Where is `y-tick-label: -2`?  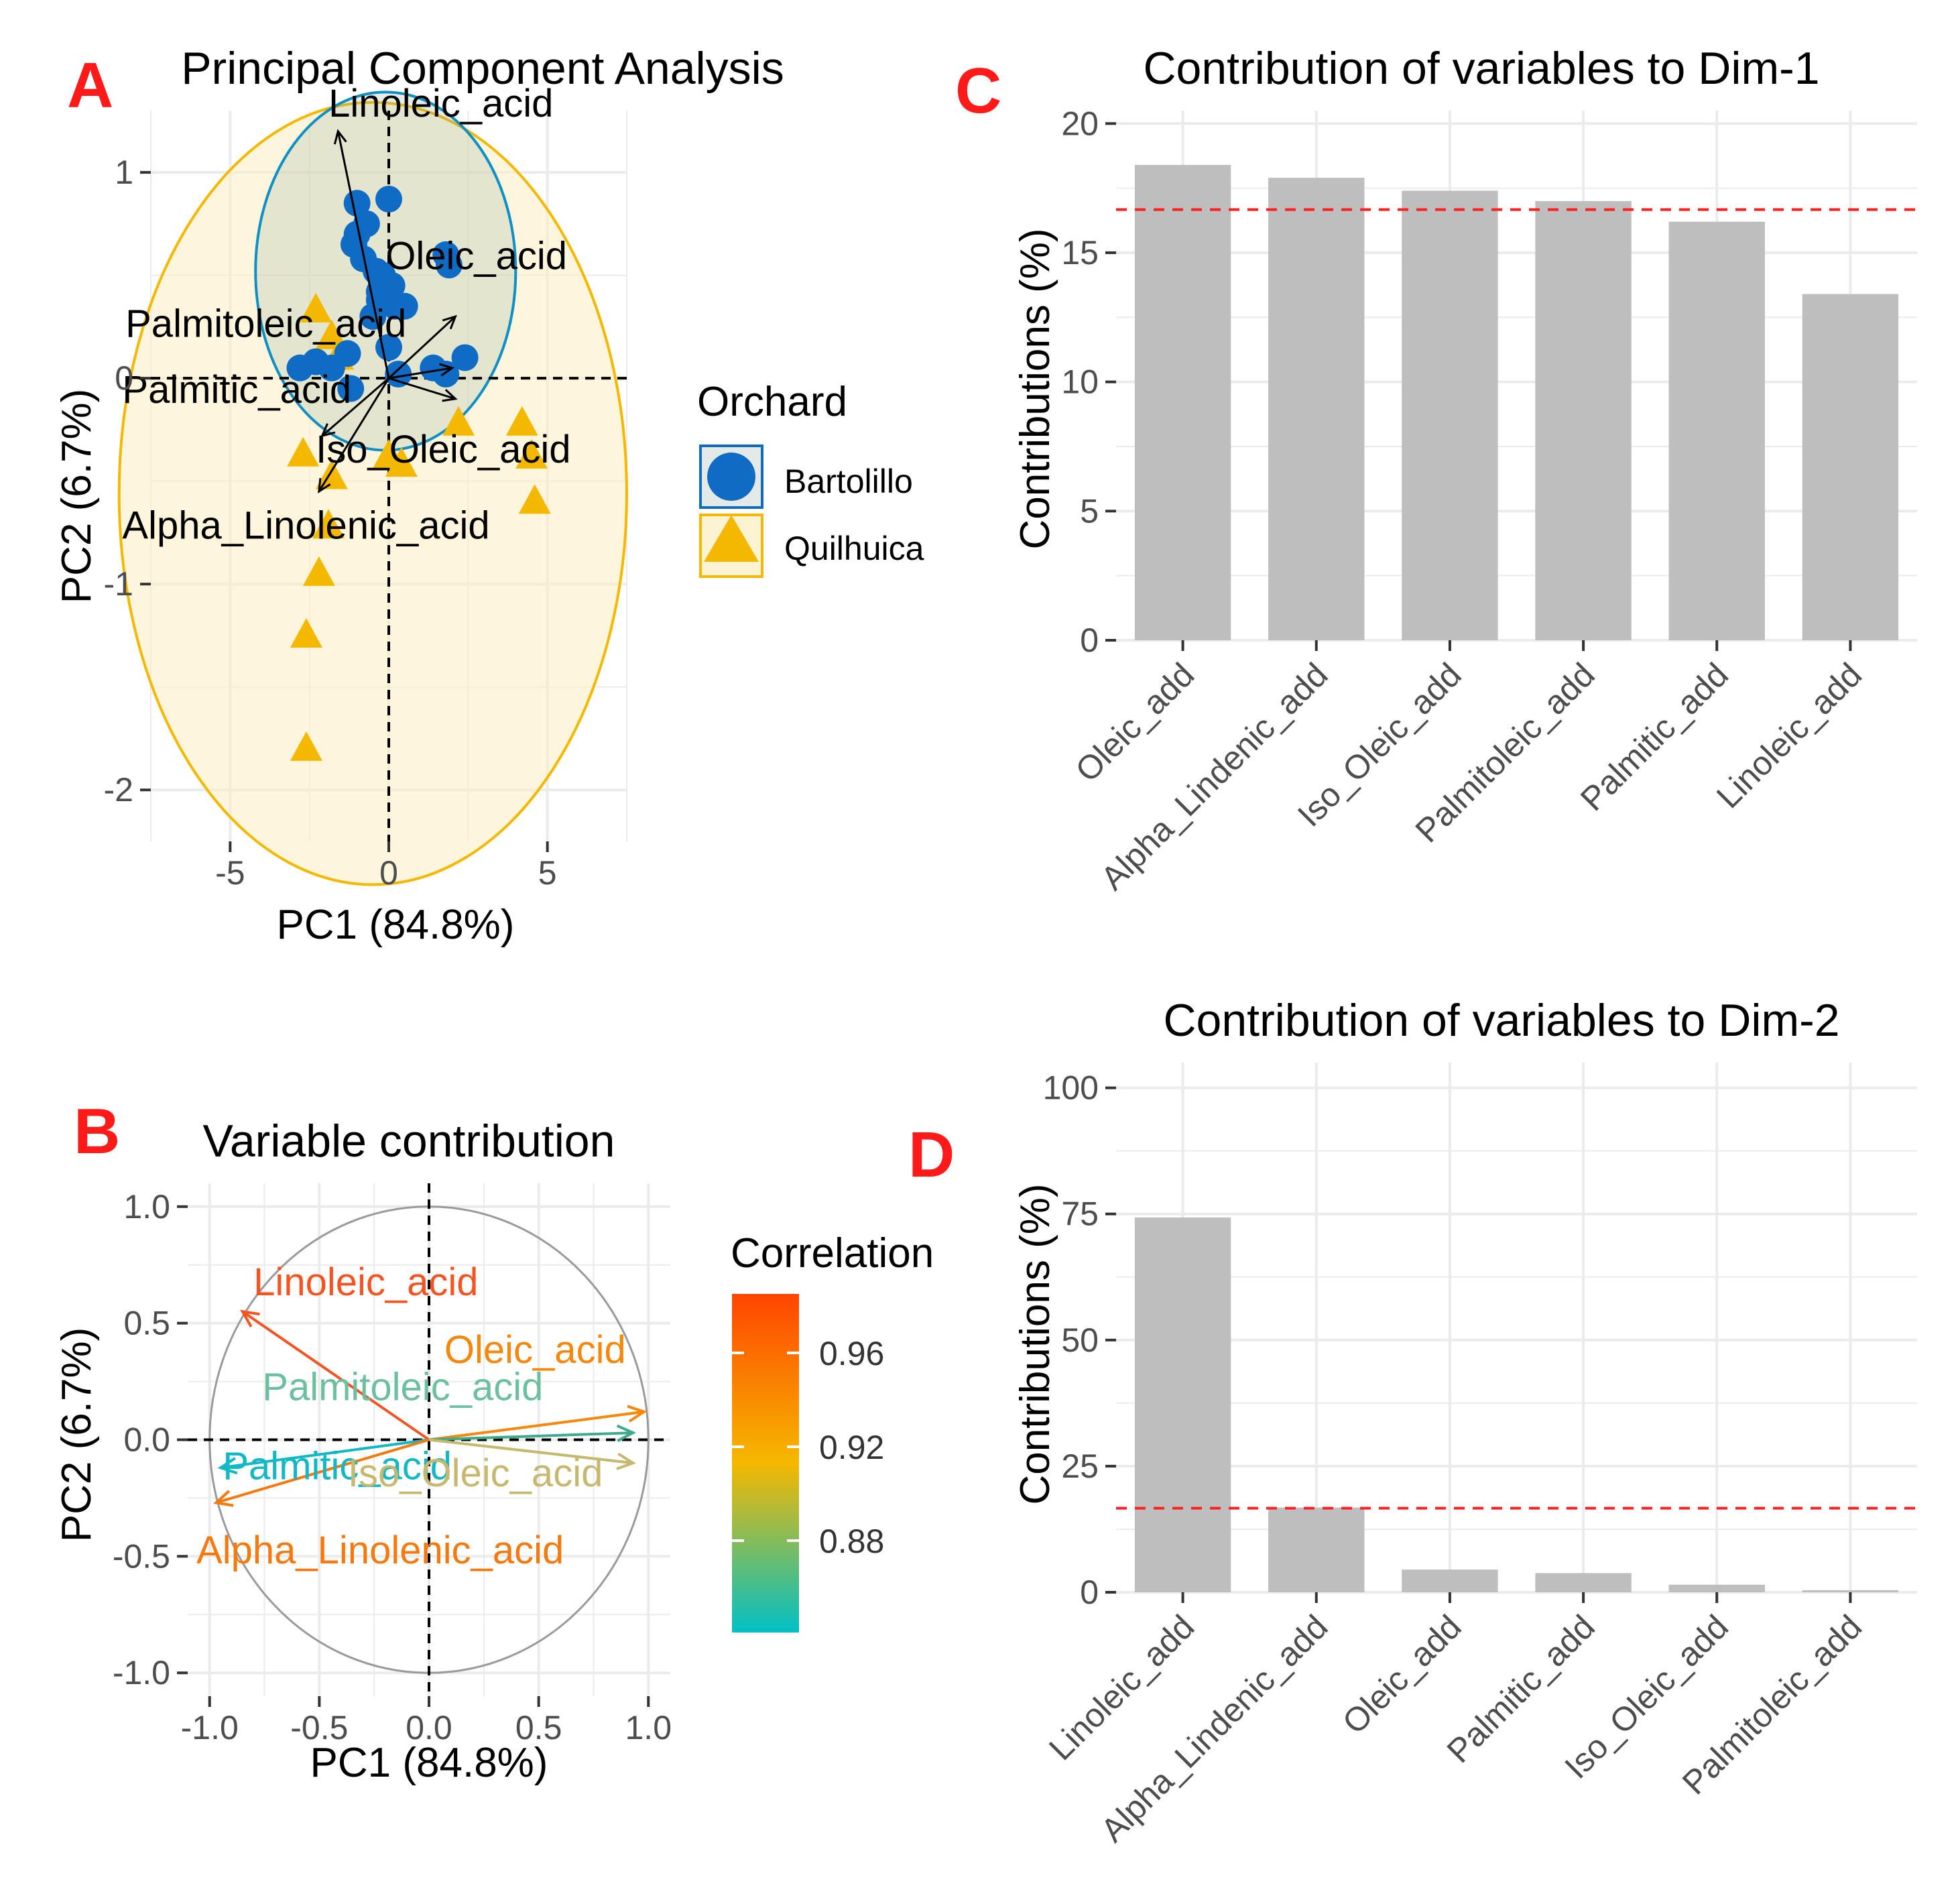 y-tick-label: -2 is located at coordinates (118, 790).